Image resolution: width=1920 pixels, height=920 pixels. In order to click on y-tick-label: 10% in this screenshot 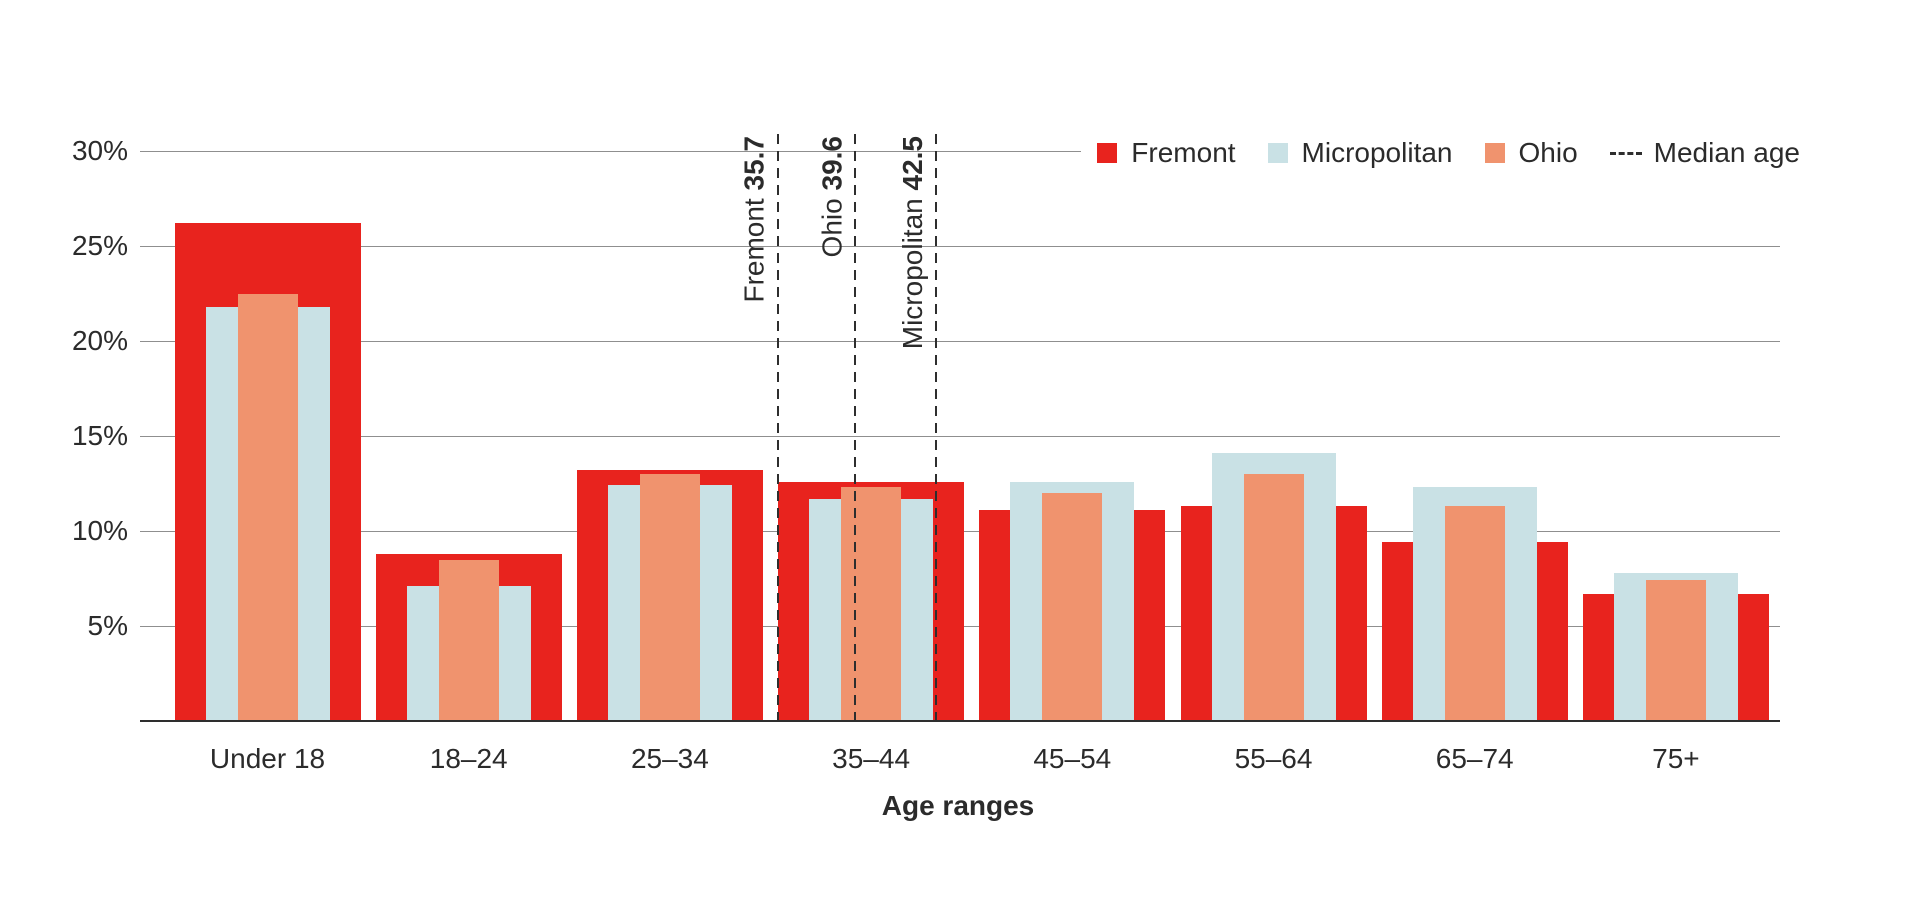, I will do `click(99, 530)`.